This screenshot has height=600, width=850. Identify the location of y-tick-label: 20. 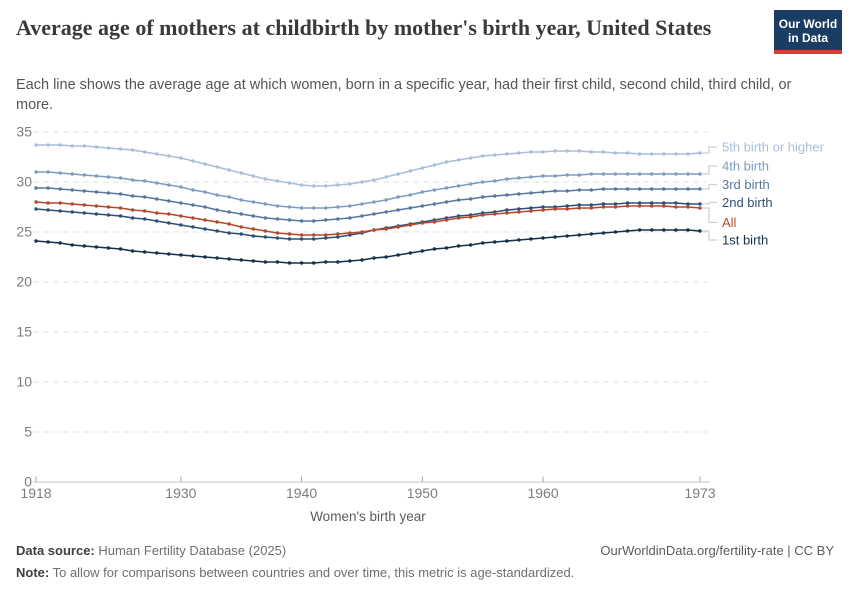
(24, 282).